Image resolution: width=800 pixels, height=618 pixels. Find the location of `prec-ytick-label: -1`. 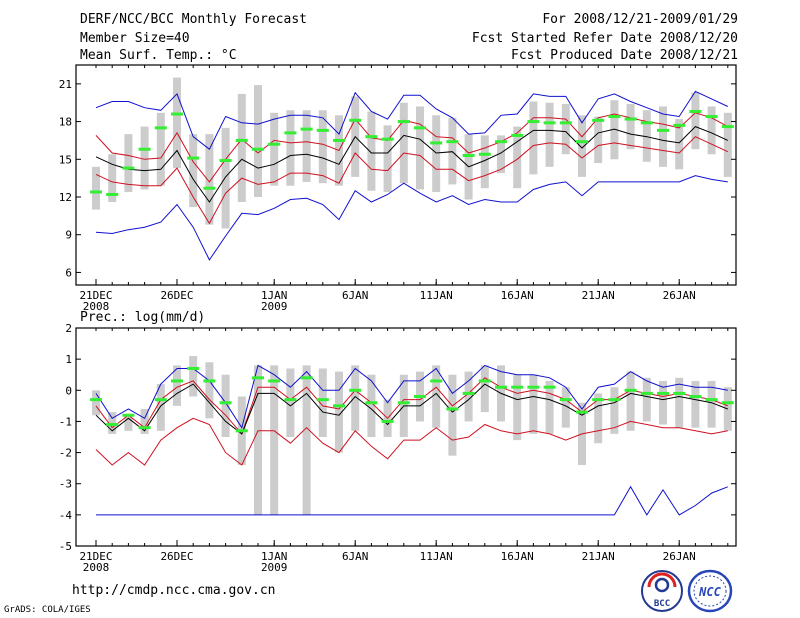

prec-ytick-label: -1 is located at coordinates (65, 421).